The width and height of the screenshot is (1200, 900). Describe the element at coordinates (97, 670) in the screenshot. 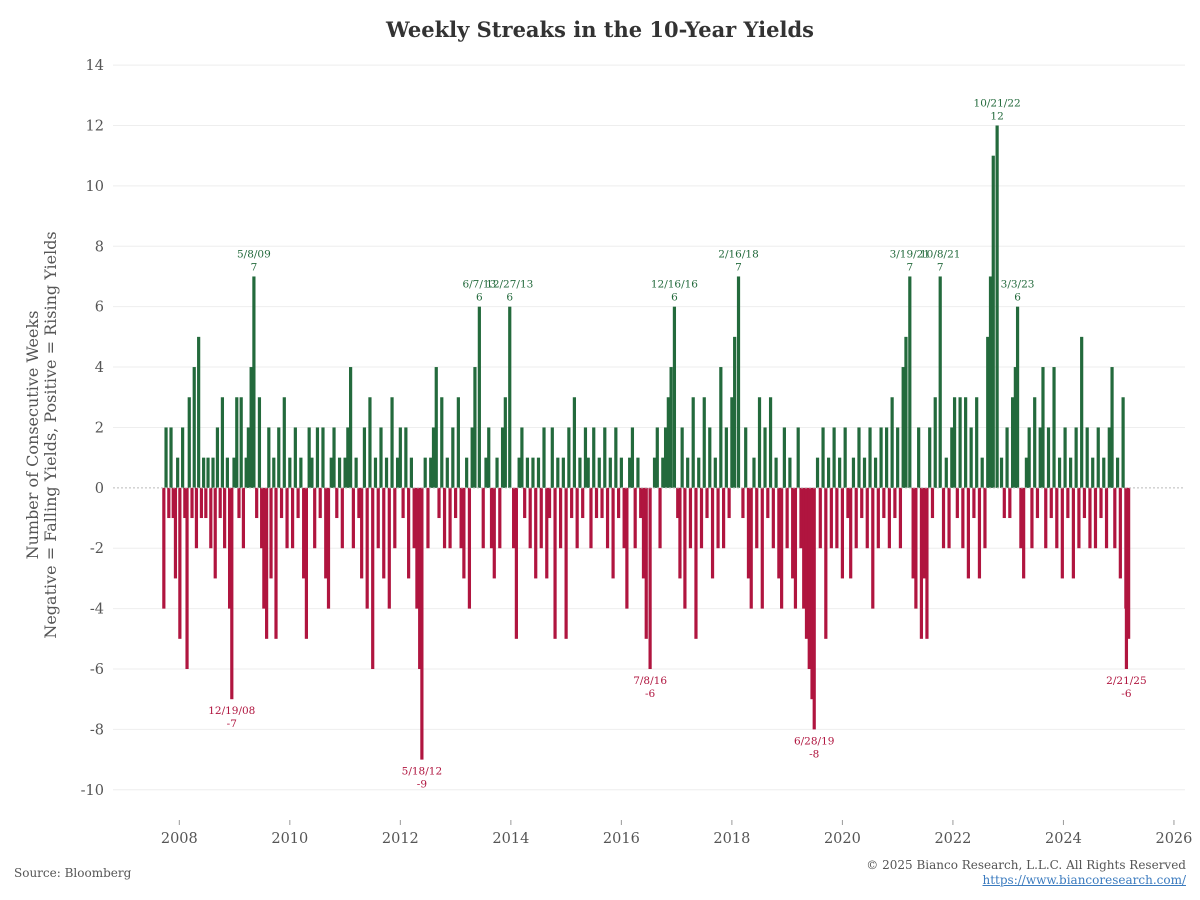

I see `y-tick-label: -6` at that location.